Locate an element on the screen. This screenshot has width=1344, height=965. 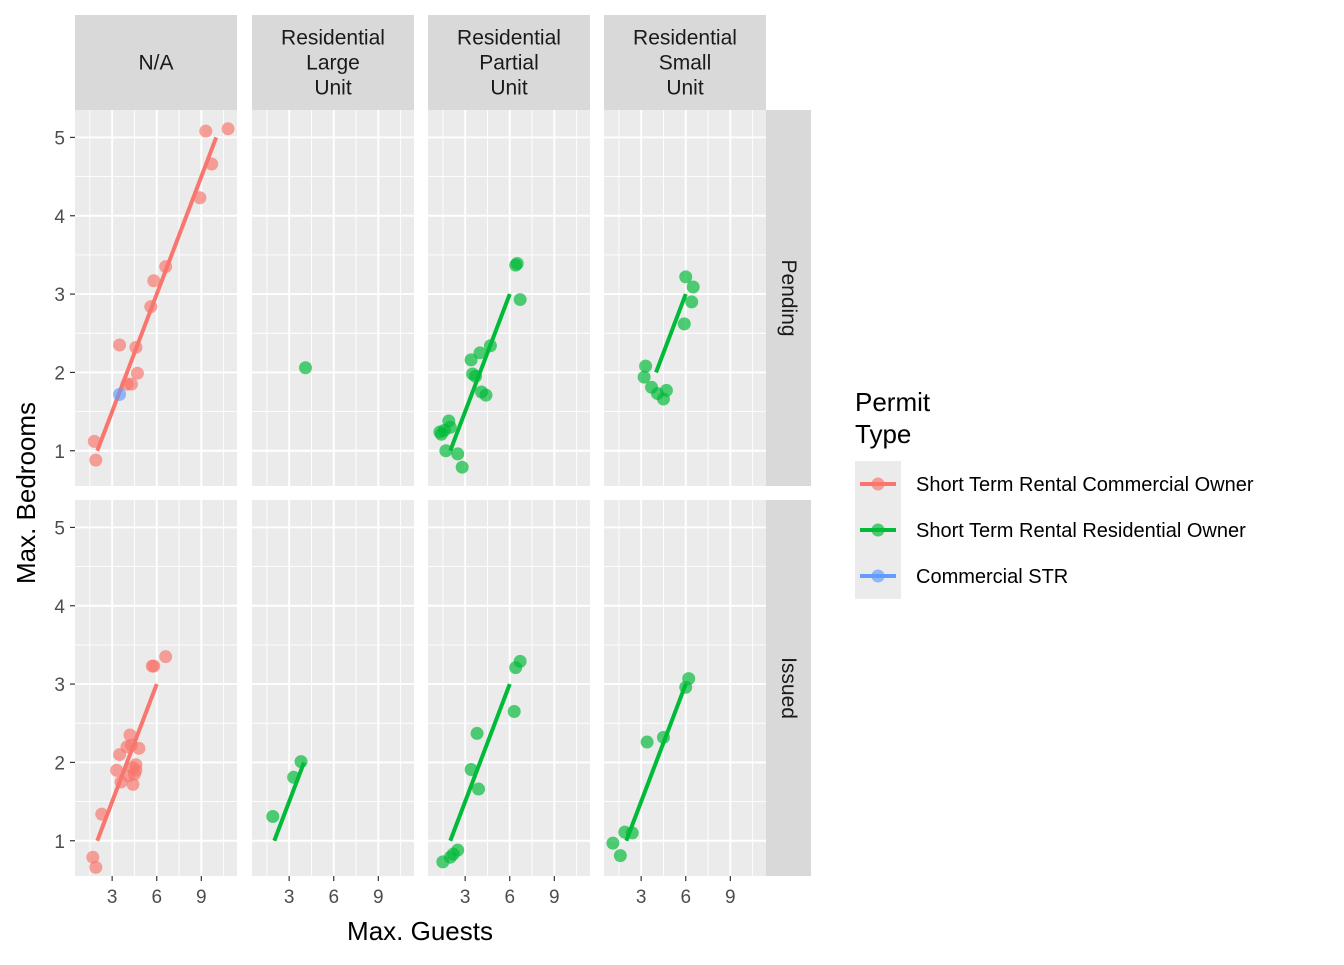
legend-entry: Short Term Rental Residential Owner is located at coordinates (1050, 530).